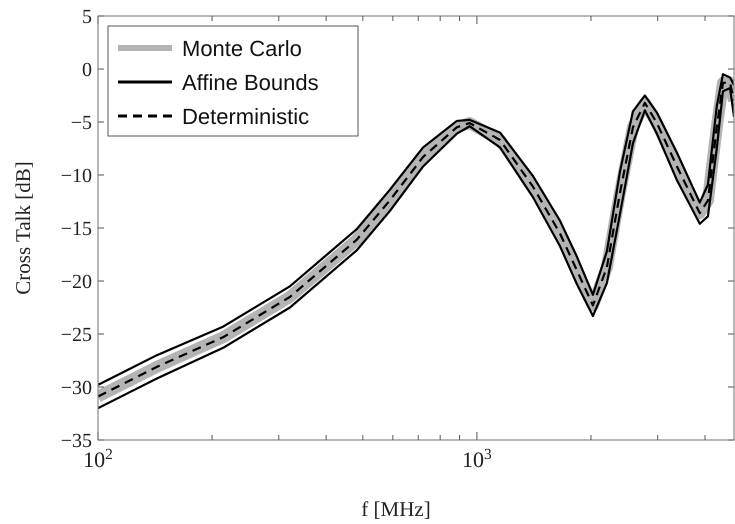  Describe the element at coordinates (477, 459) in the screenshot. I see `x-tick-label: 10$^{3}$` at that location.